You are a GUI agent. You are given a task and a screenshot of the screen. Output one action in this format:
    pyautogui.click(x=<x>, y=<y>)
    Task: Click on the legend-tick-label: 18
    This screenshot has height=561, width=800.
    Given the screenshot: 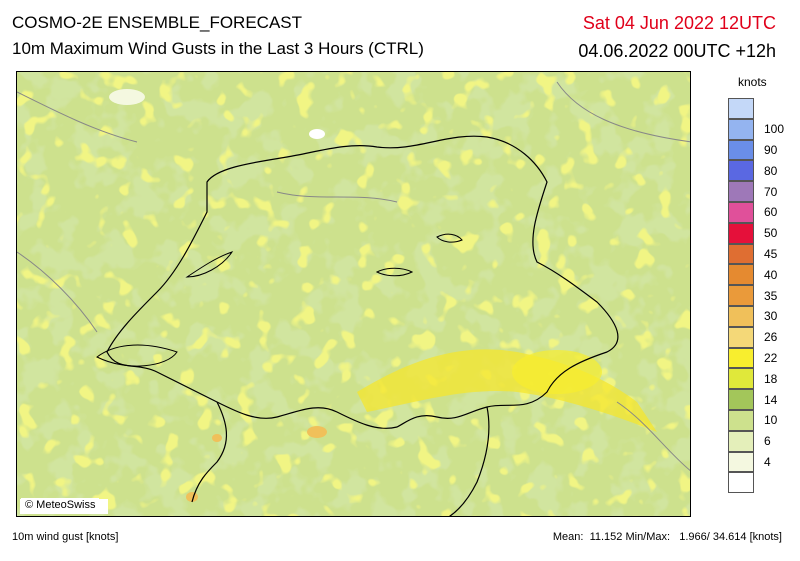 What is the action you would take?
    pyautogui.click(x=771, y=378)
    